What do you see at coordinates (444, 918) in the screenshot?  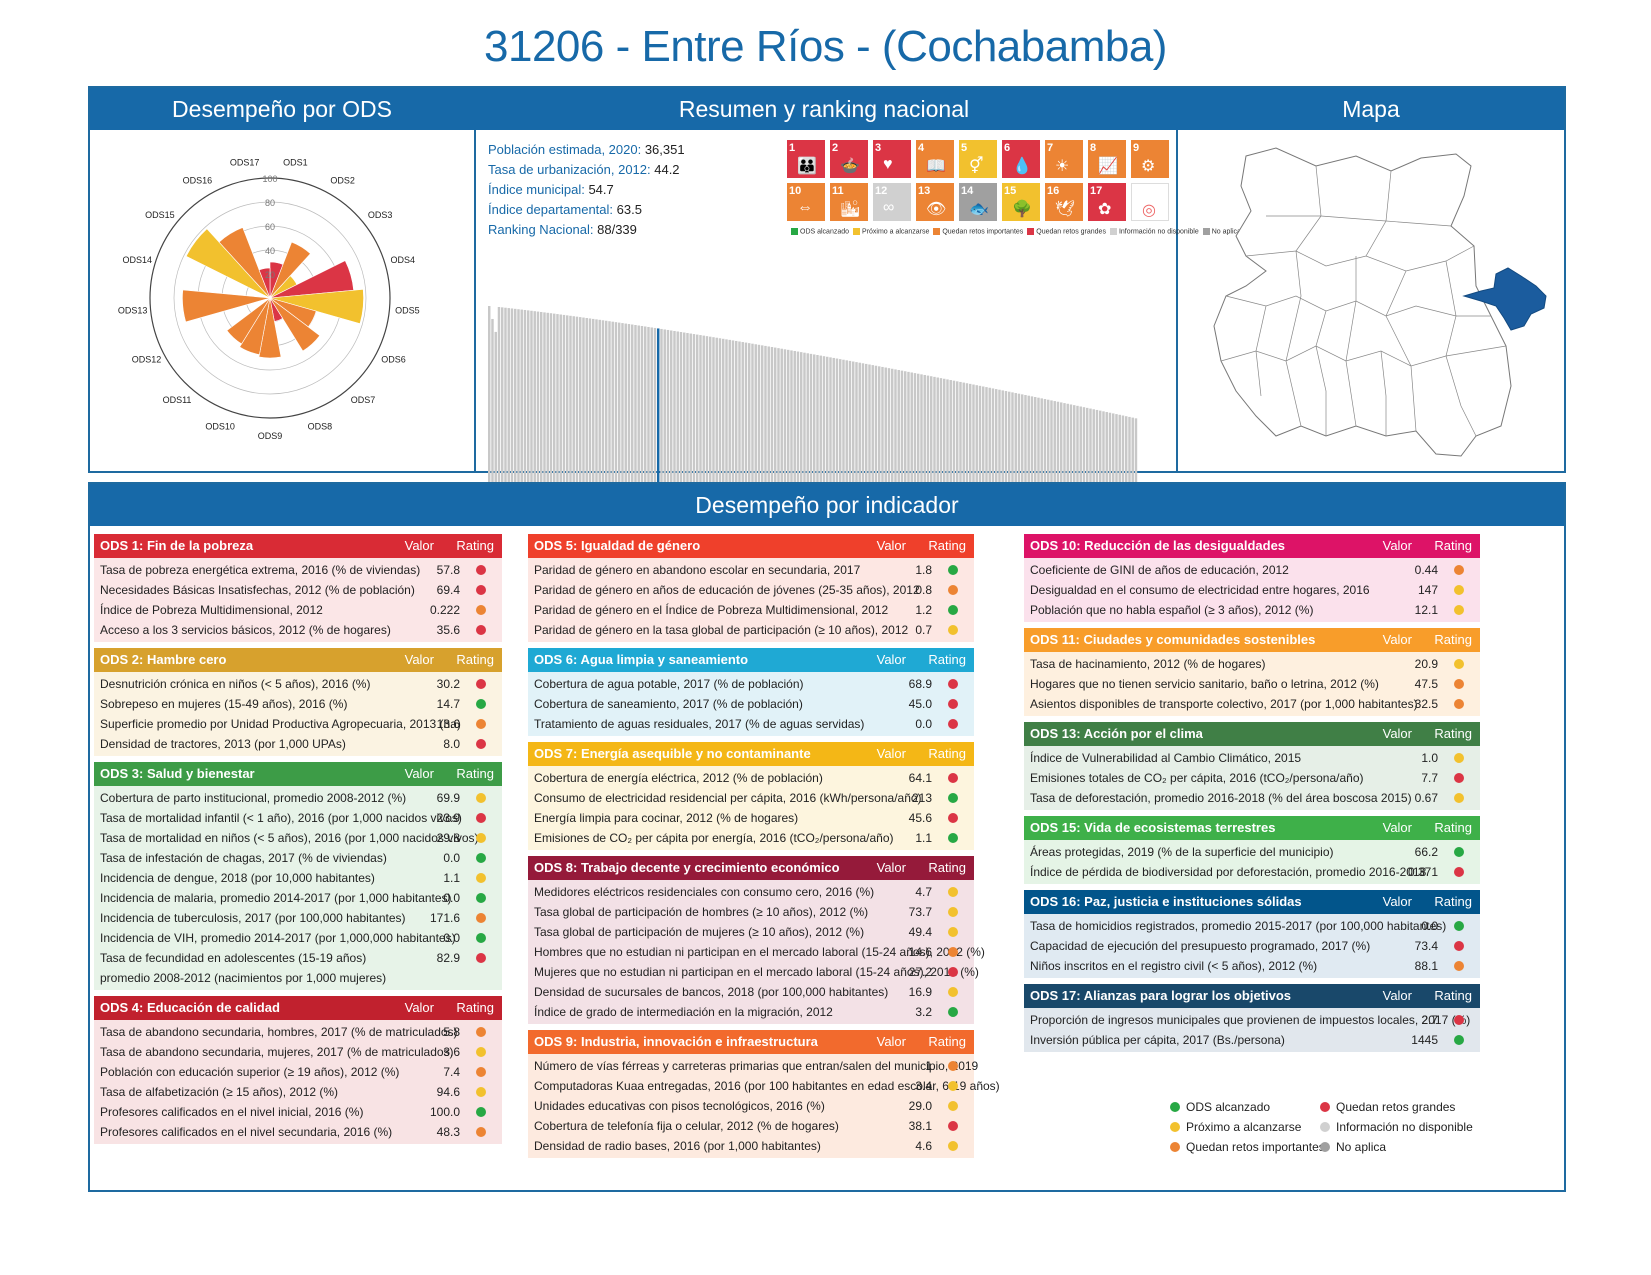 I see `indicator-value: 171.6` at bounding box center [444, 918].